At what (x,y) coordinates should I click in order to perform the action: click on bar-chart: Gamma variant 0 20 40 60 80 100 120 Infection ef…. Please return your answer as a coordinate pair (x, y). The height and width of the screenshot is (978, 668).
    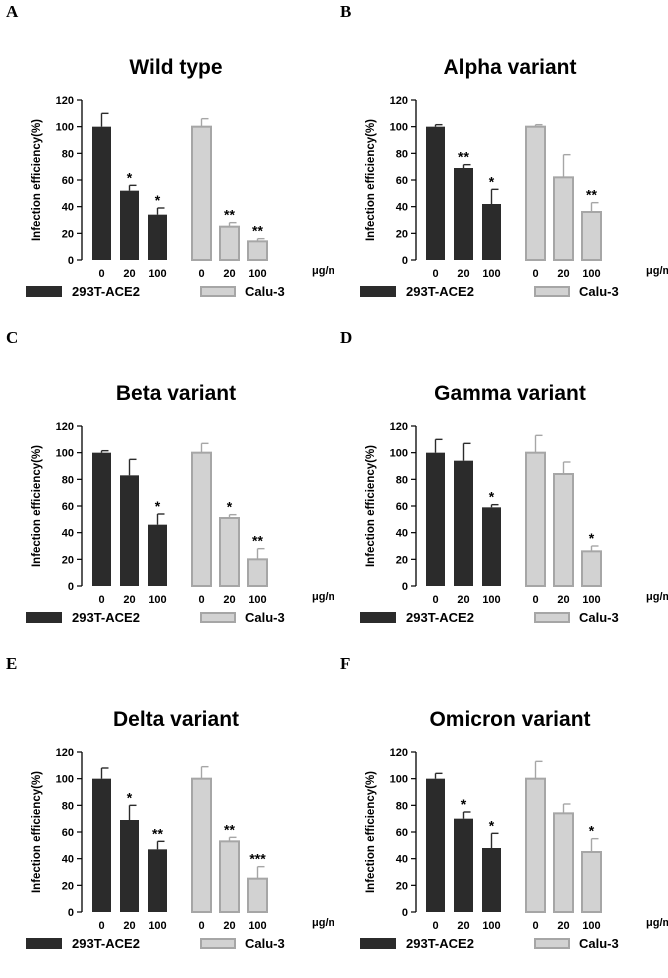
    Looking at the image, I should click on (514, 503).